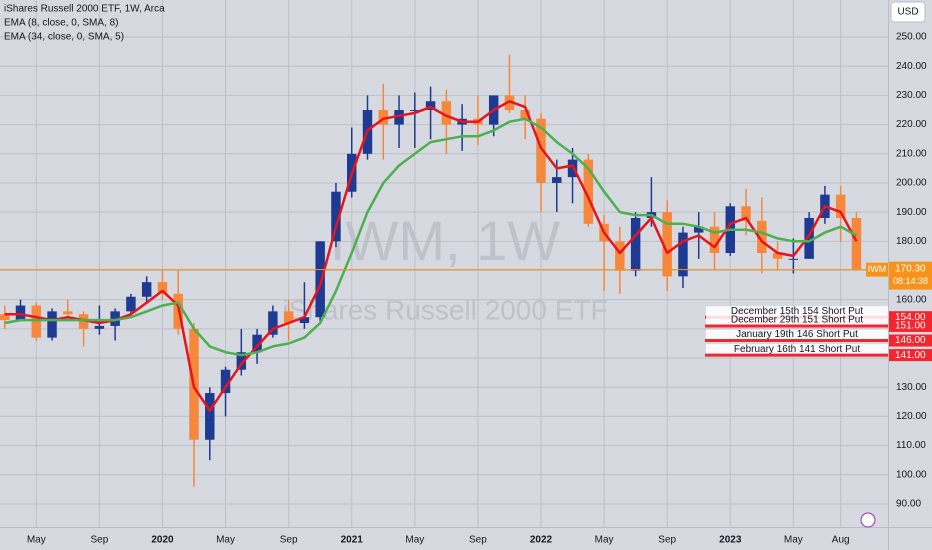  What do you see at coordinates (911, 299) in the screenshot?
I see `y-tick-label: 160.00` at bounding box center [911, 299].